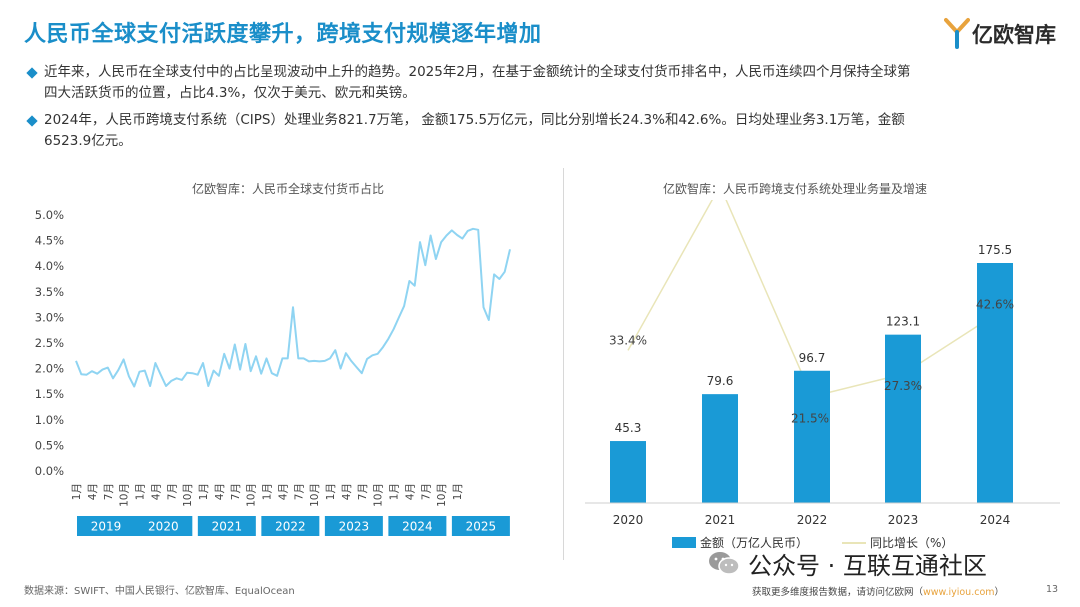 Image resolution: width=1080 pixels, height=607 pixels. Describe the element at coordinates (49, 292) in the screenshot. I see `y-tick-label: 3.5%` at that location.